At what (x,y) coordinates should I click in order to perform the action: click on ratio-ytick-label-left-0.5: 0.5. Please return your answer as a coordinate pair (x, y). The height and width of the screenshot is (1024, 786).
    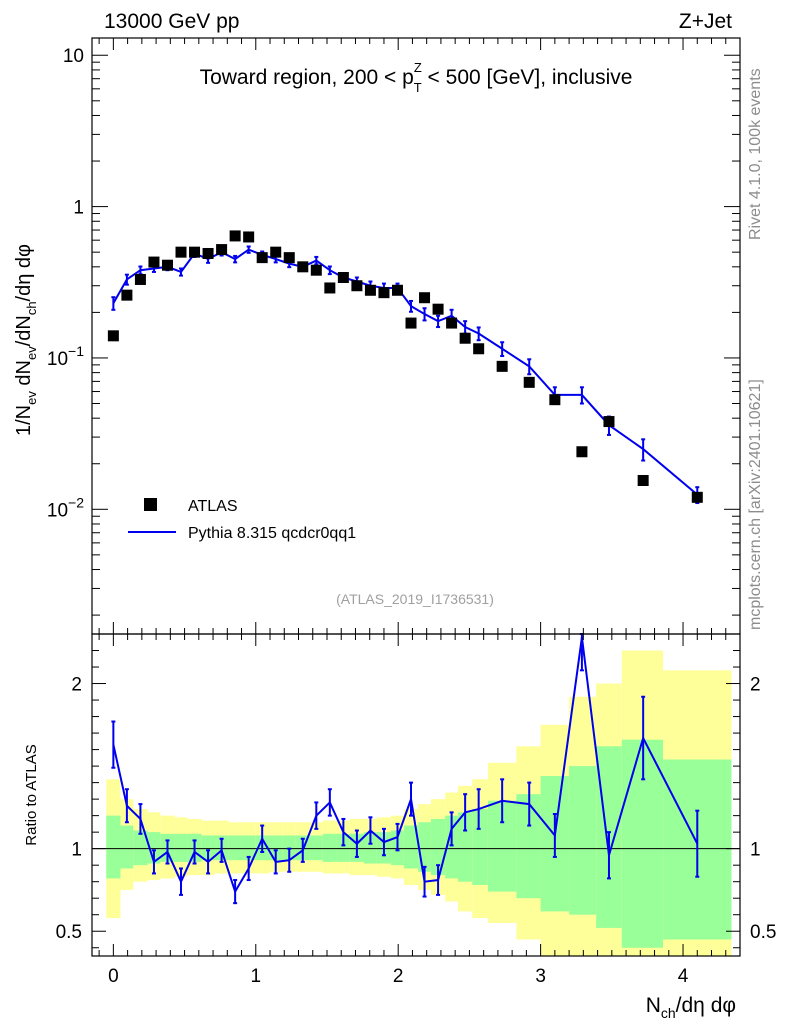
    Looking at the image, I should click on (69, 932).